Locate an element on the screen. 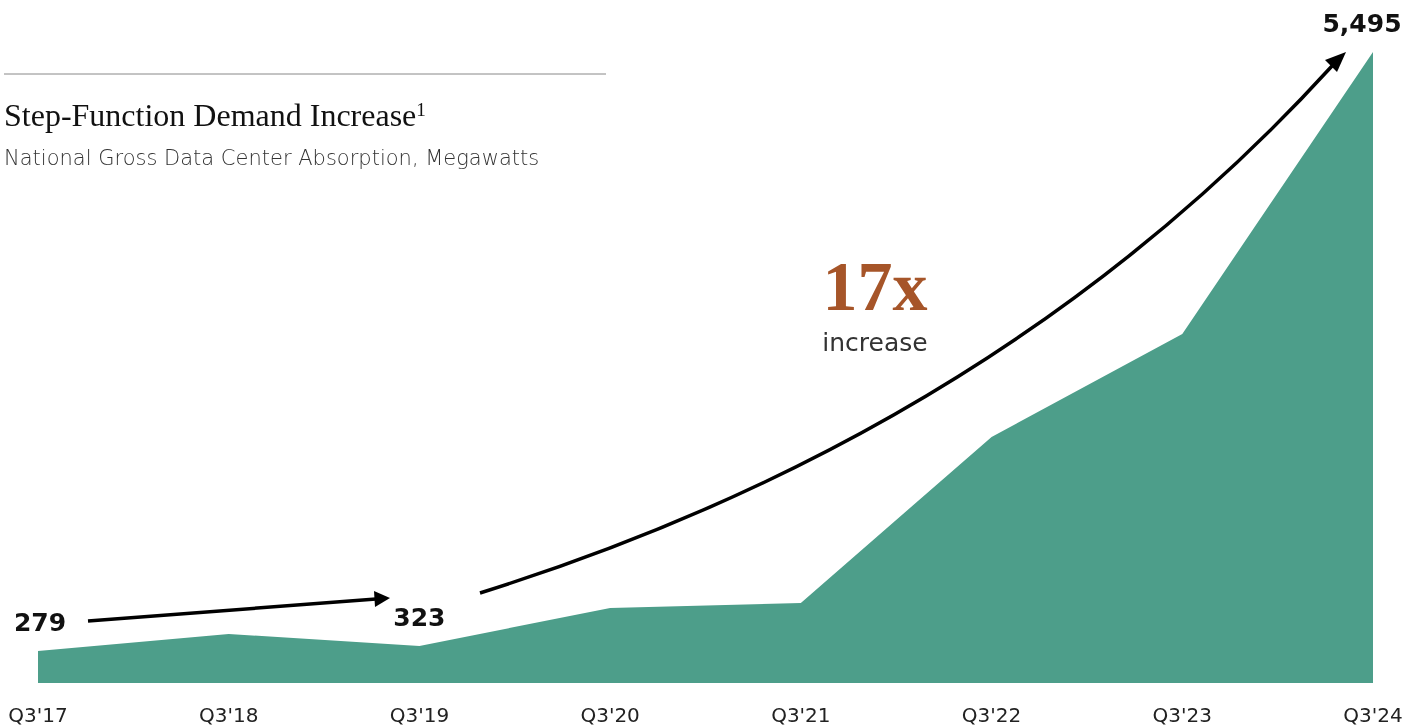 The image size is (1424, 728). x-tick-label: Q3'22 is located at coordinates (991, 715).